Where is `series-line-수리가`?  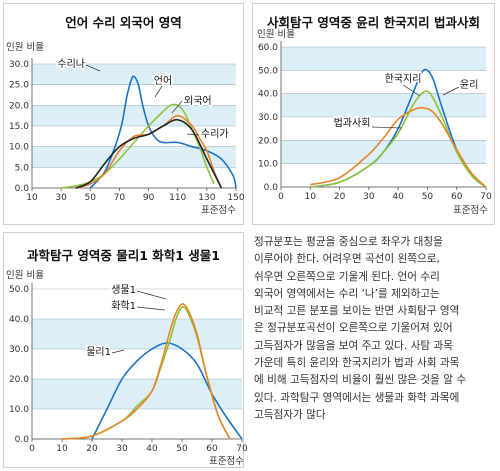 series-line-수리가 is located at coordinates (149, 153).